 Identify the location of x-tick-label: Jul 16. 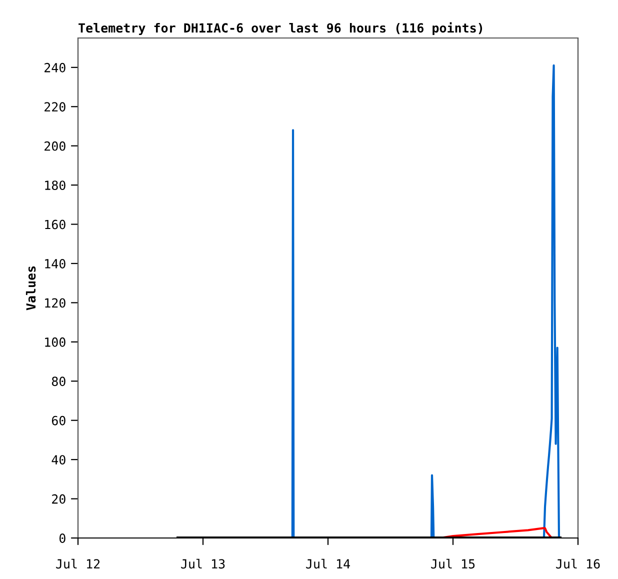
(578, 563).